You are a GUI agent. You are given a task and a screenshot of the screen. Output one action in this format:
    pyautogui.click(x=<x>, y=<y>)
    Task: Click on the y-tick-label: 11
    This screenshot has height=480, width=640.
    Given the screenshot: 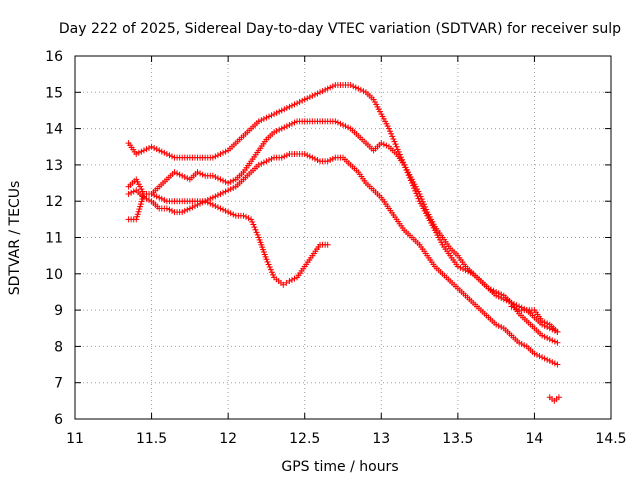 What is the action you would take?
    pyautogui.click(x=54, y=239)
    